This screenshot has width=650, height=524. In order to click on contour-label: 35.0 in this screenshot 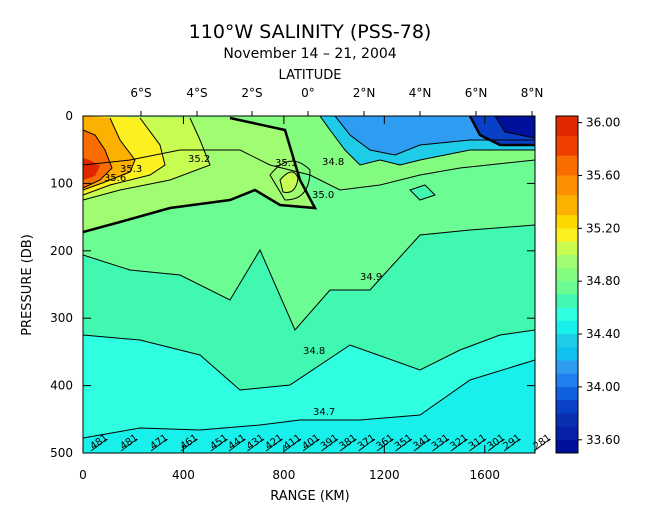, I will do `click(323, 195)`.